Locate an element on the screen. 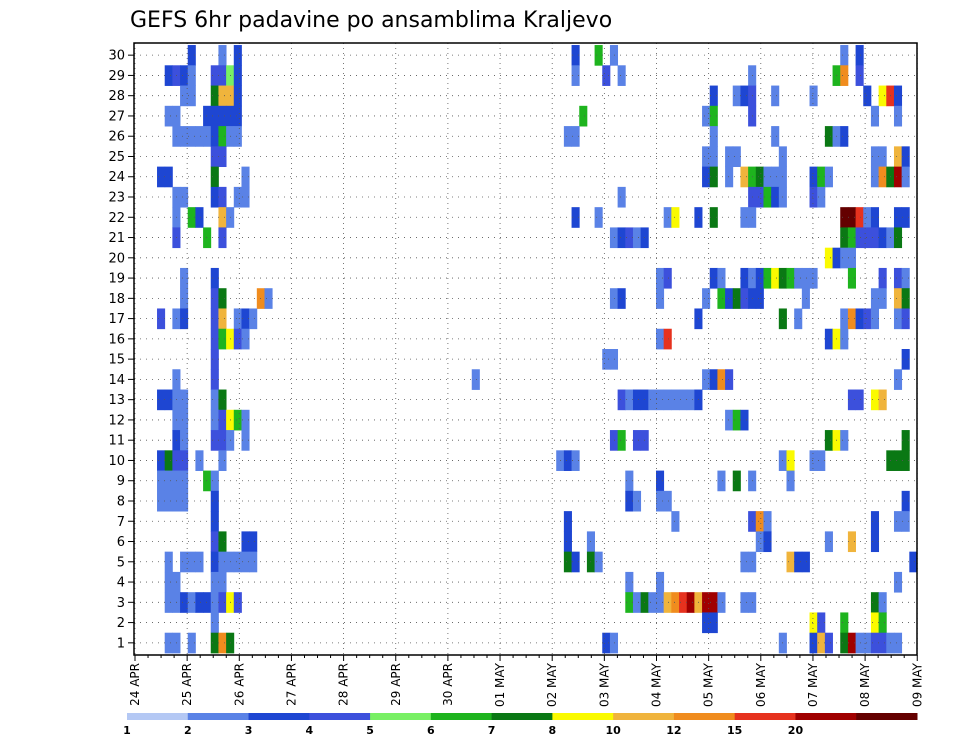 This screenshot has width=960, height=742. y-tick-label: 18 is located at coordinates (116, 299).